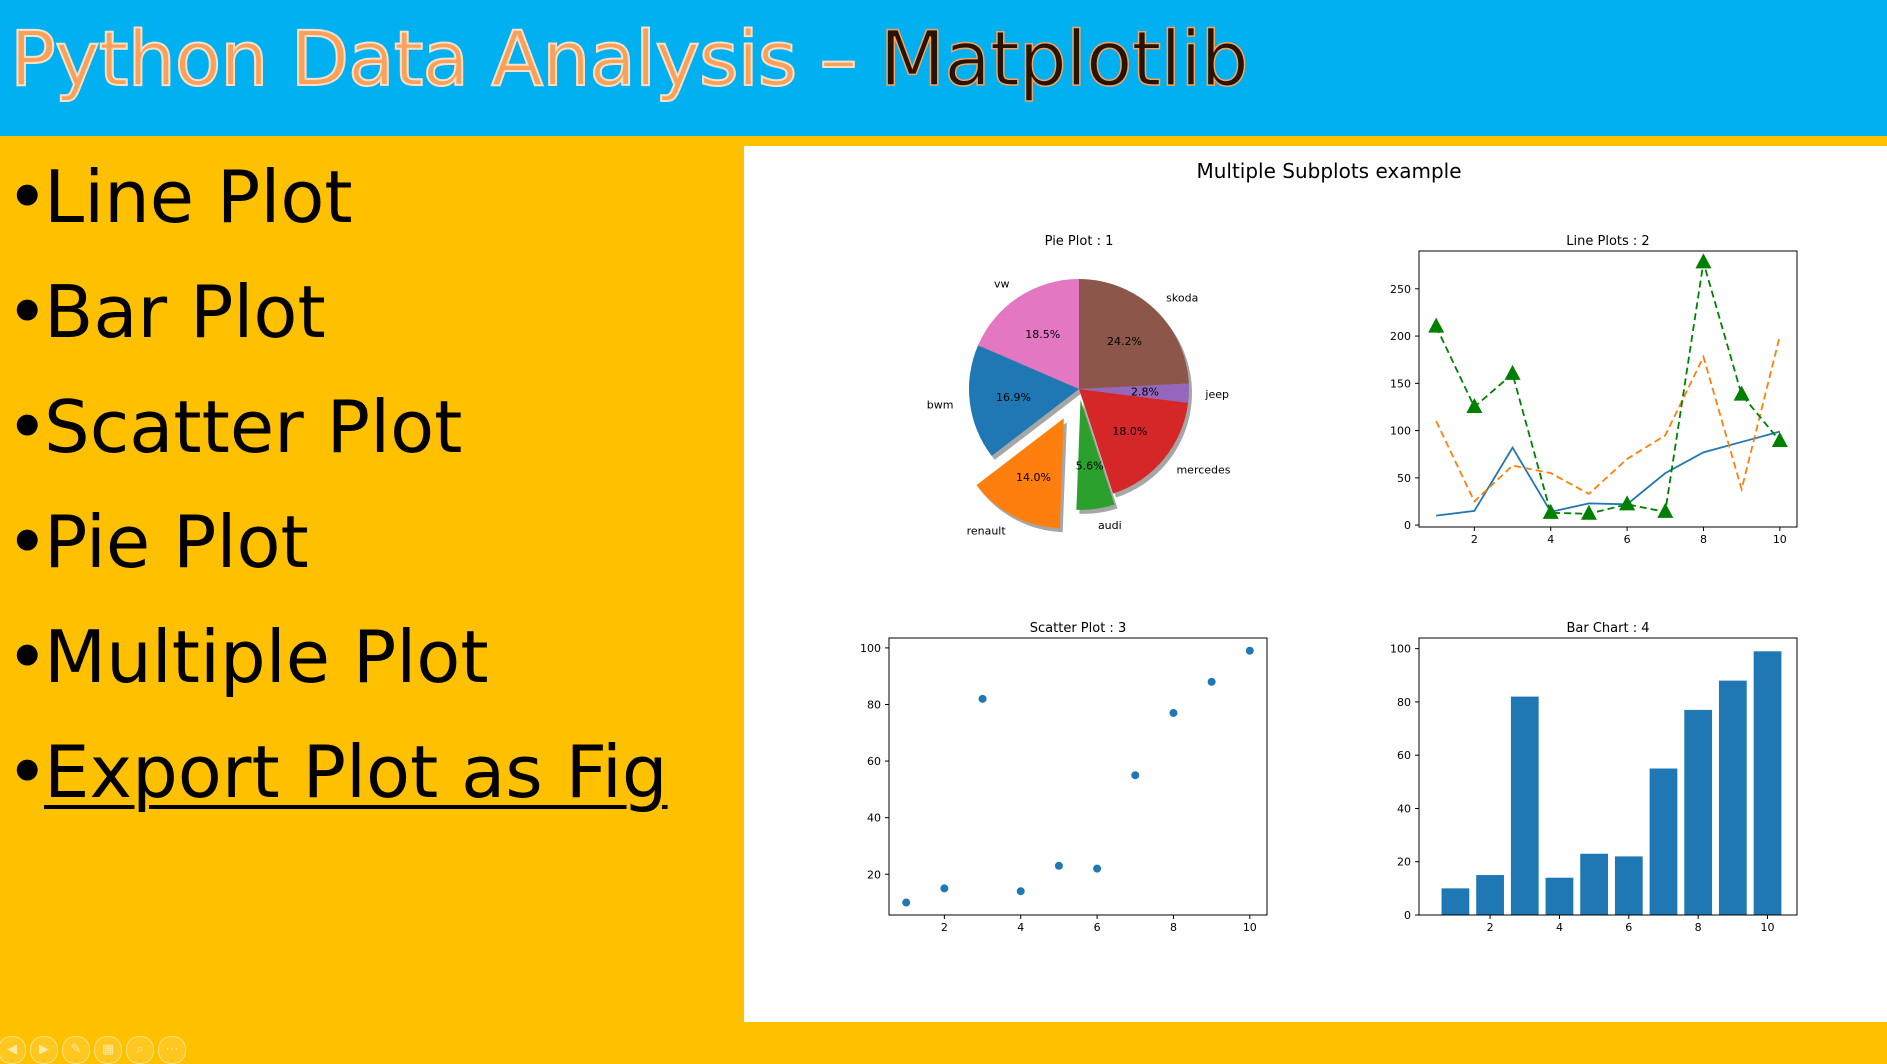 This screenshot has height=1064, width=1887. I want to click on pie-slice-jeep, so click(1134, 393).